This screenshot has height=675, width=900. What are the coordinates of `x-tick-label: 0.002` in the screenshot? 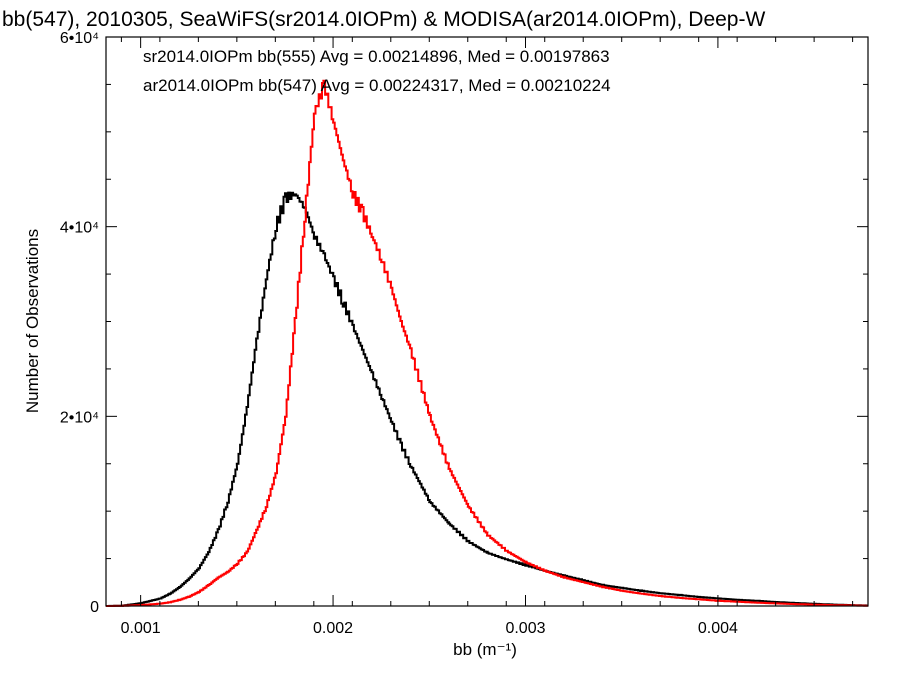 It's located at (333, 628).